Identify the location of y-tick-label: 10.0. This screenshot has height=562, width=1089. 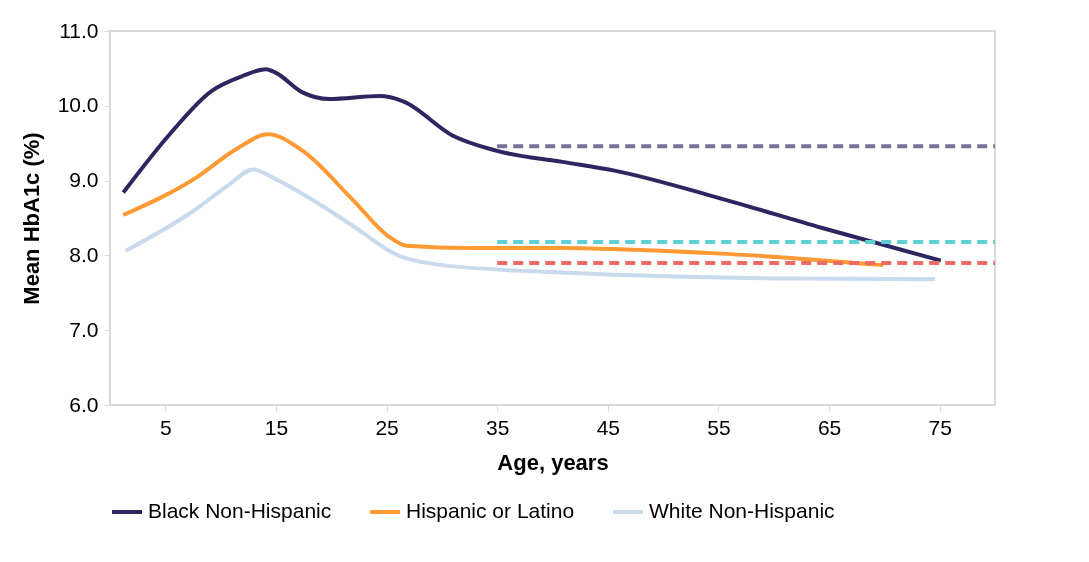
(78, 105).